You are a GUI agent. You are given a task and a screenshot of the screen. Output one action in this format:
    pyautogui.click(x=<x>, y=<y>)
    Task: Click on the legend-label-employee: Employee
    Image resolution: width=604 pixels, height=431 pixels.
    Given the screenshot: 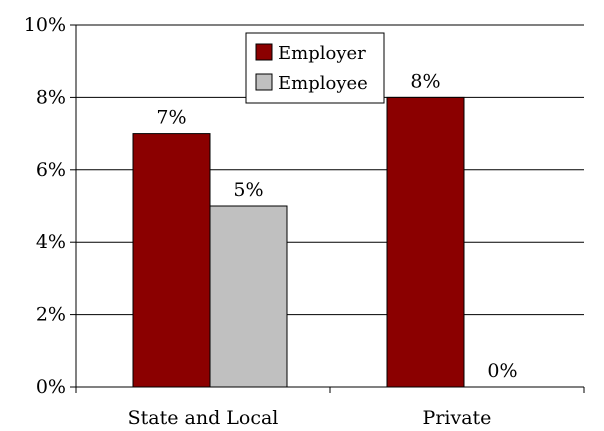 What is the action you would take?
    pyautogui.click(x=323, y=83)
    